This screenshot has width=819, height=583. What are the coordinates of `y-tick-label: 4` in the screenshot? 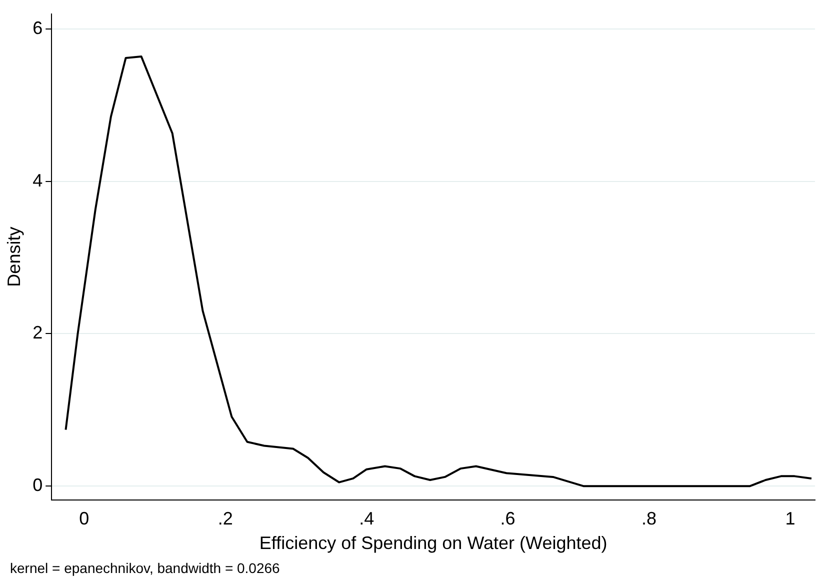 It's located at (37, 180).